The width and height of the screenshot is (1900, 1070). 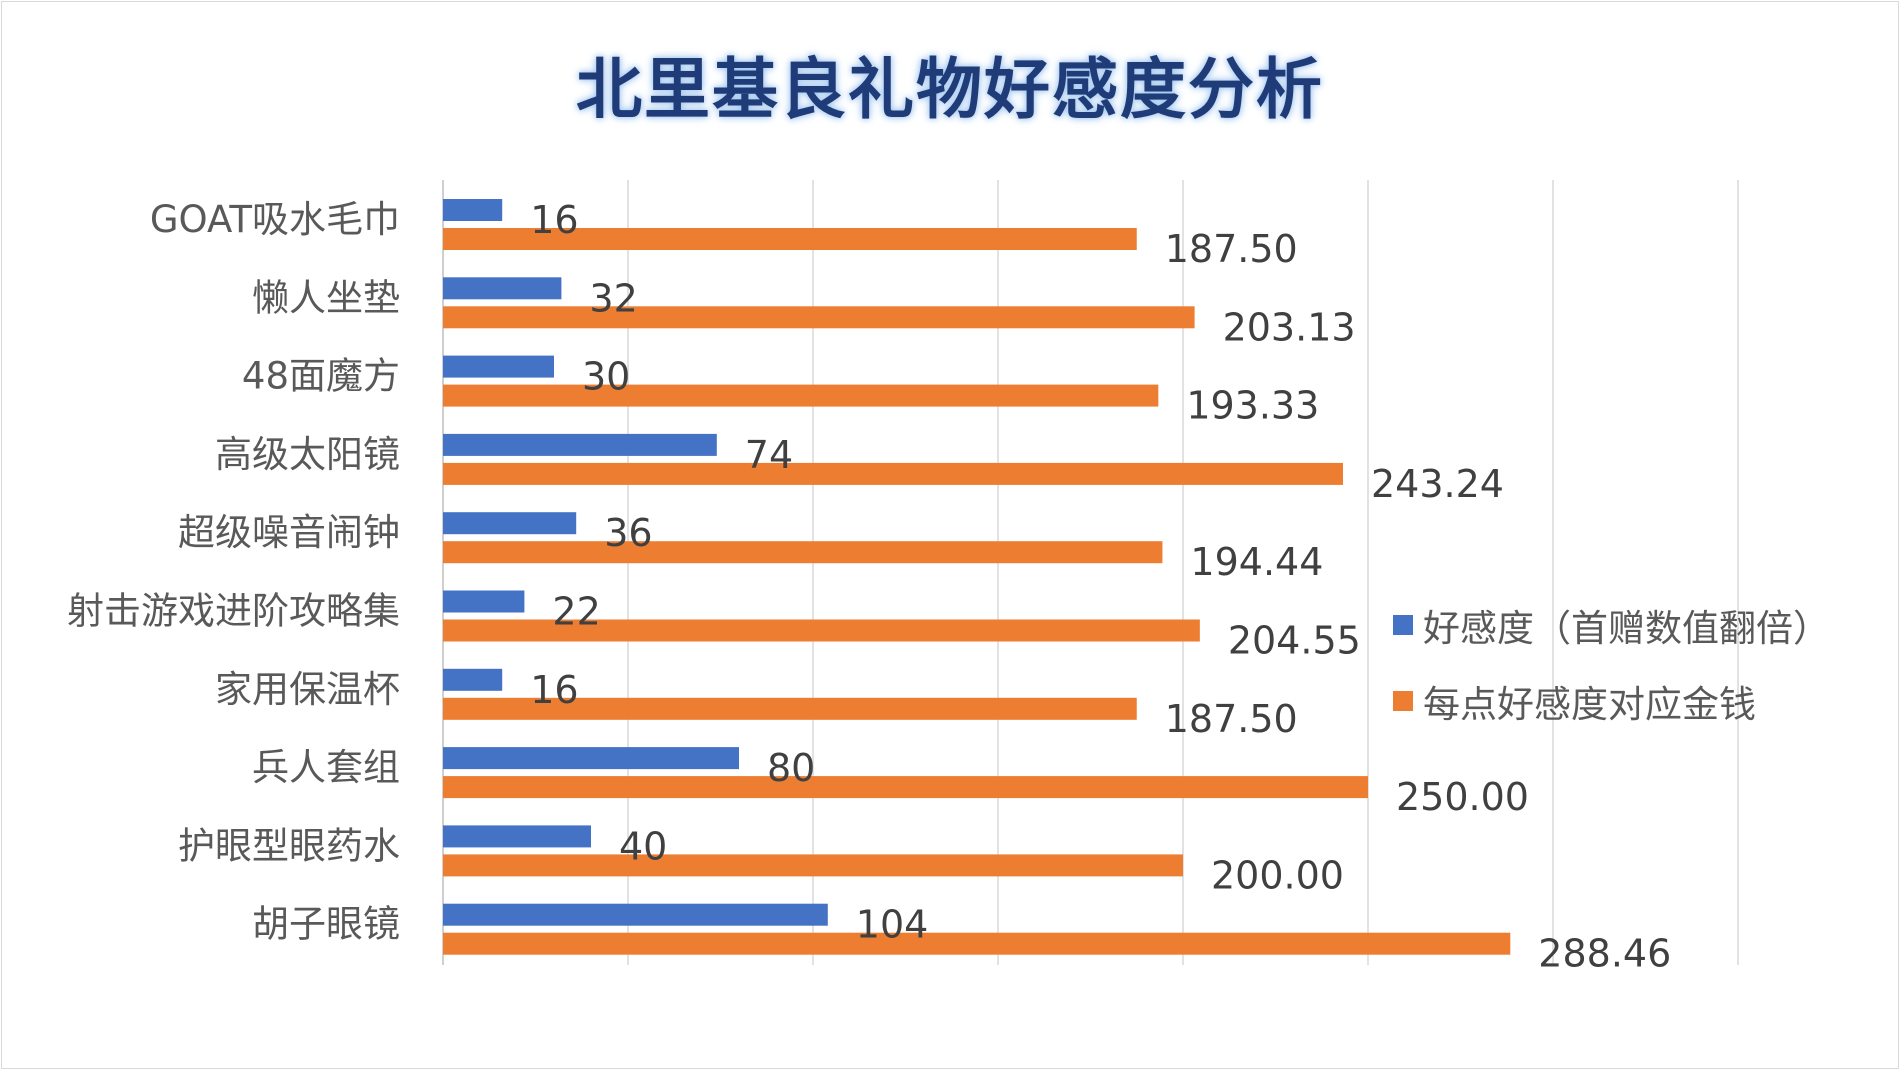 I want to click on category-label: 超级噪音闹钟, so click(x=289, y=532).